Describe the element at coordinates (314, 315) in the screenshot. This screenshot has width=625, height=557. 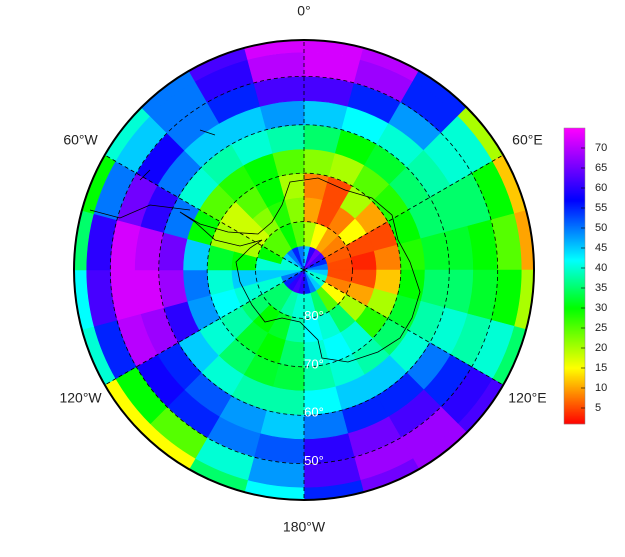
I see `lat-label: 80°` at that location.